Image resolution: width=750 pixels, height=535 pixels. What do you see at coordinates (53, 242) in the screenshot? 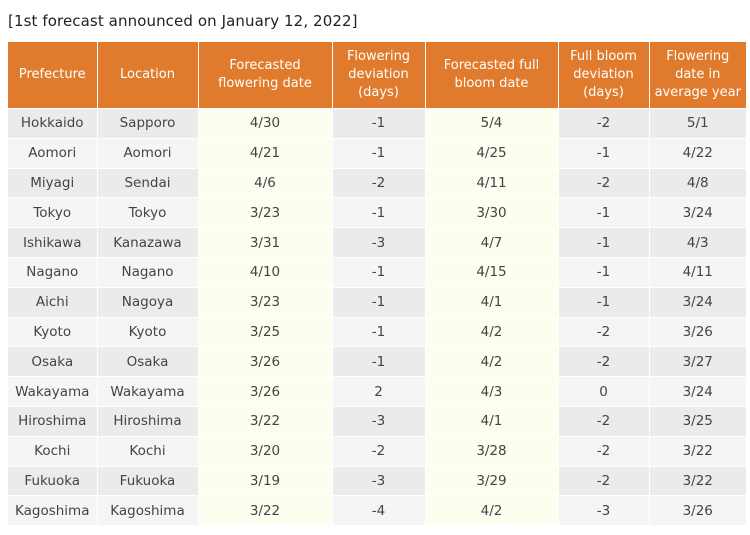
I see `prefecture-cell: Ishikawa` at bounding box center [53, 242].